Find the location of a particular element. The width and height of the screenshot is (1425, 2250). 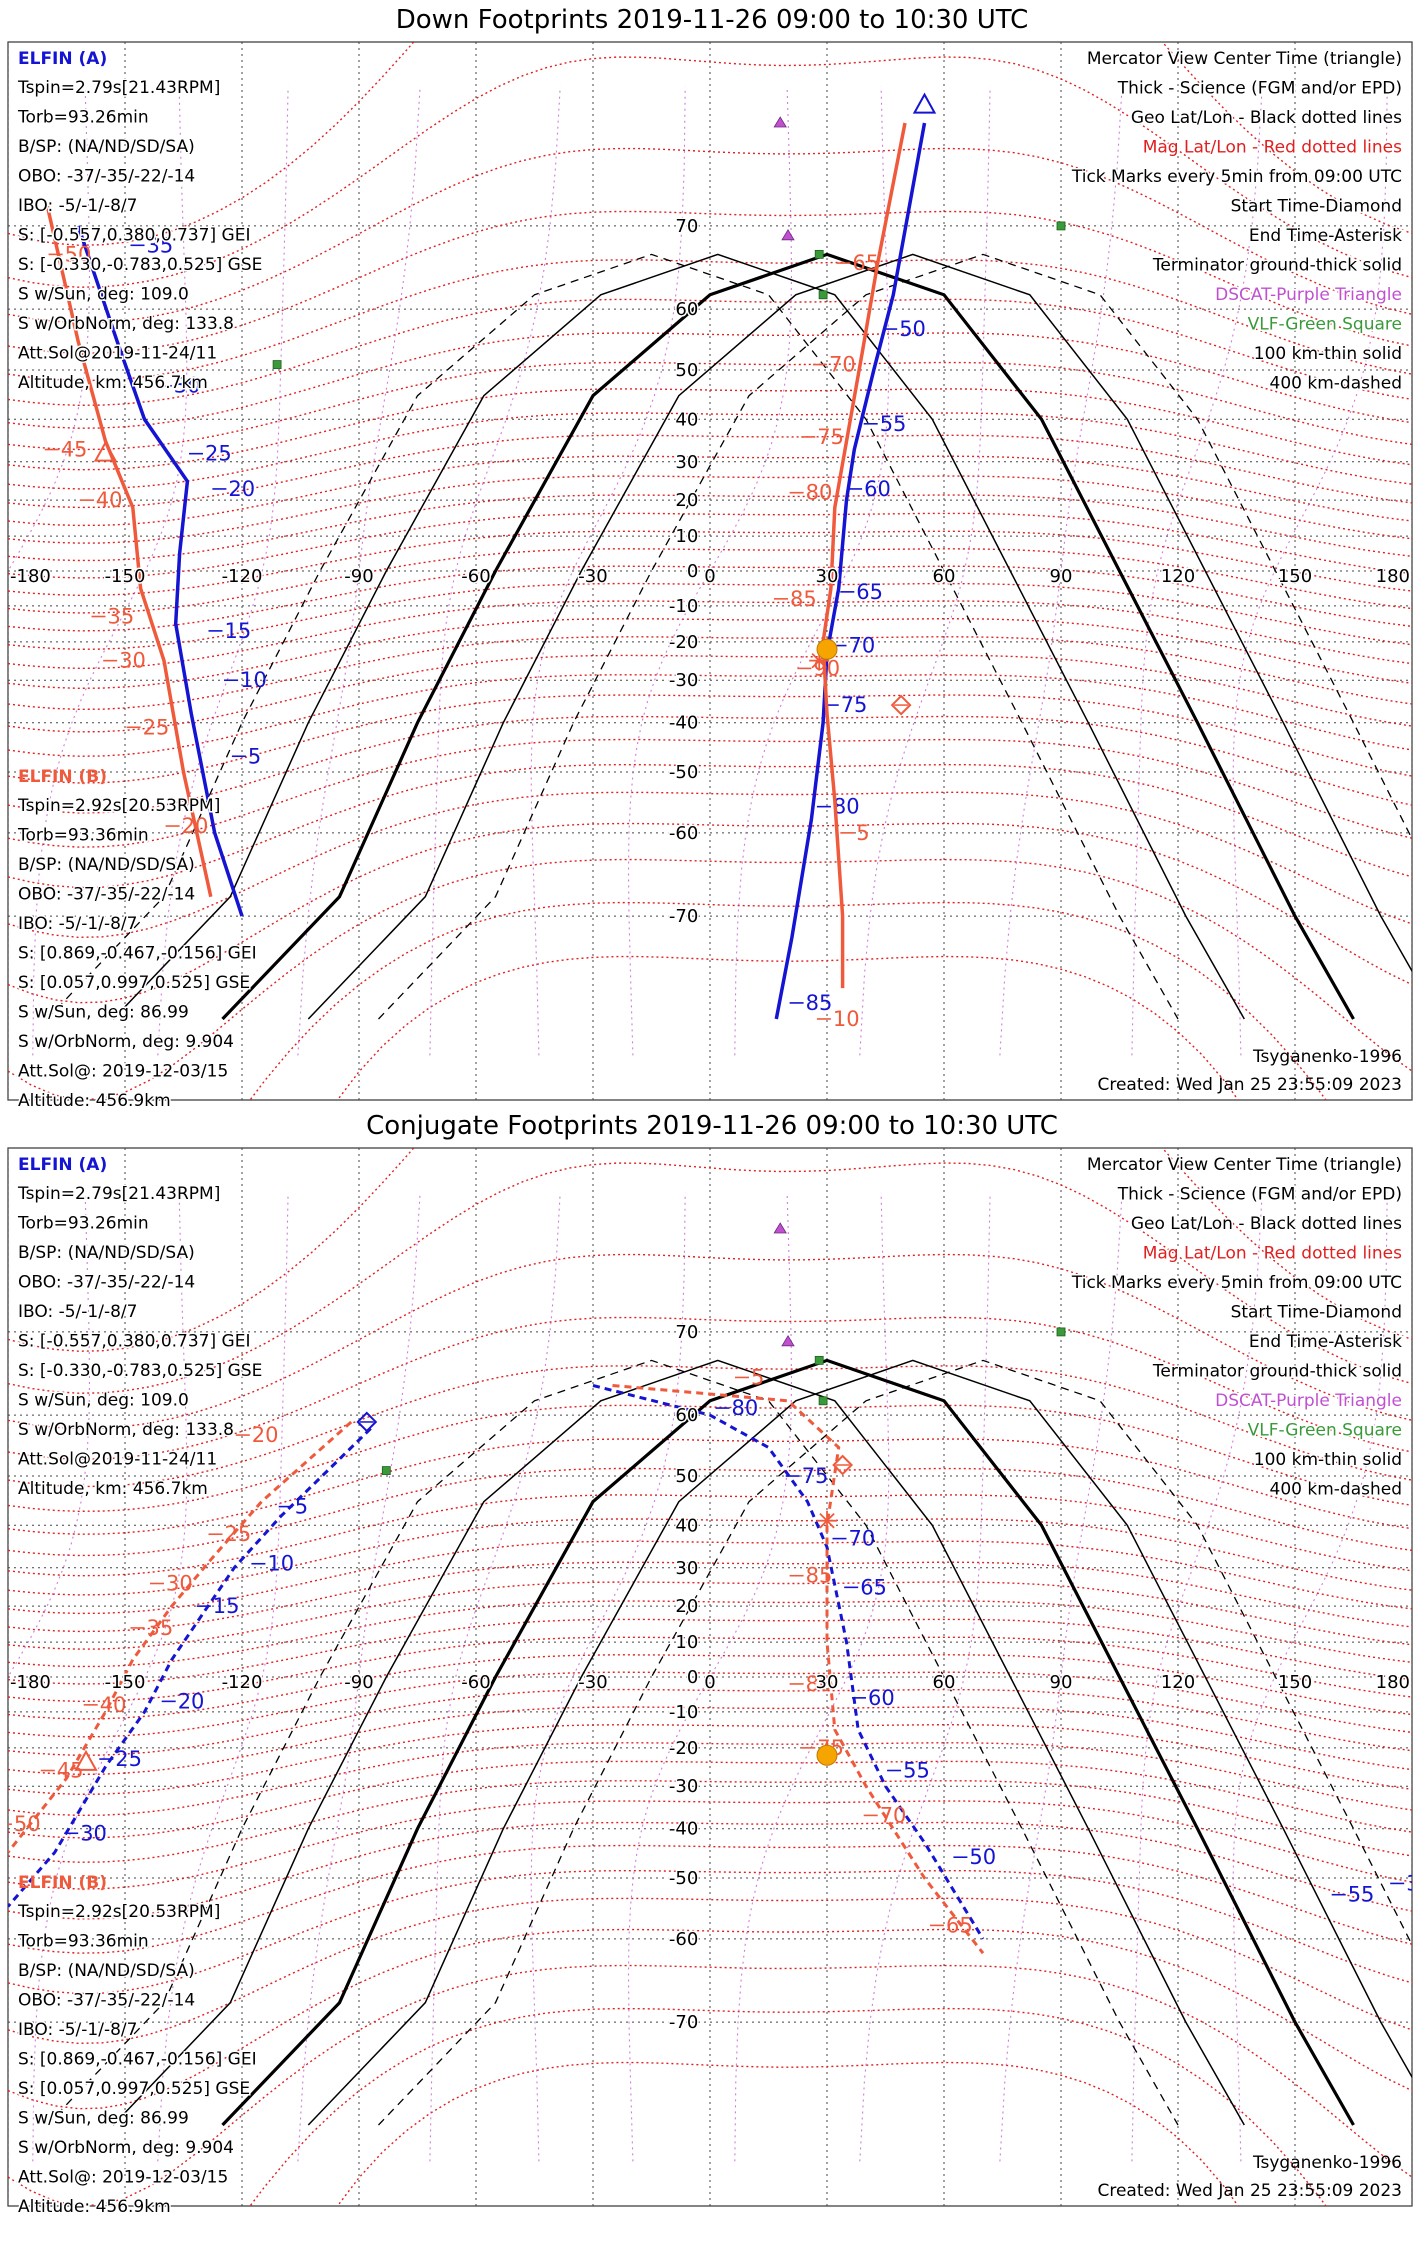

elfin-b-info-line: S: [0.869,-0.467,-0.156] GEI is located at coordinates (137, 2060).